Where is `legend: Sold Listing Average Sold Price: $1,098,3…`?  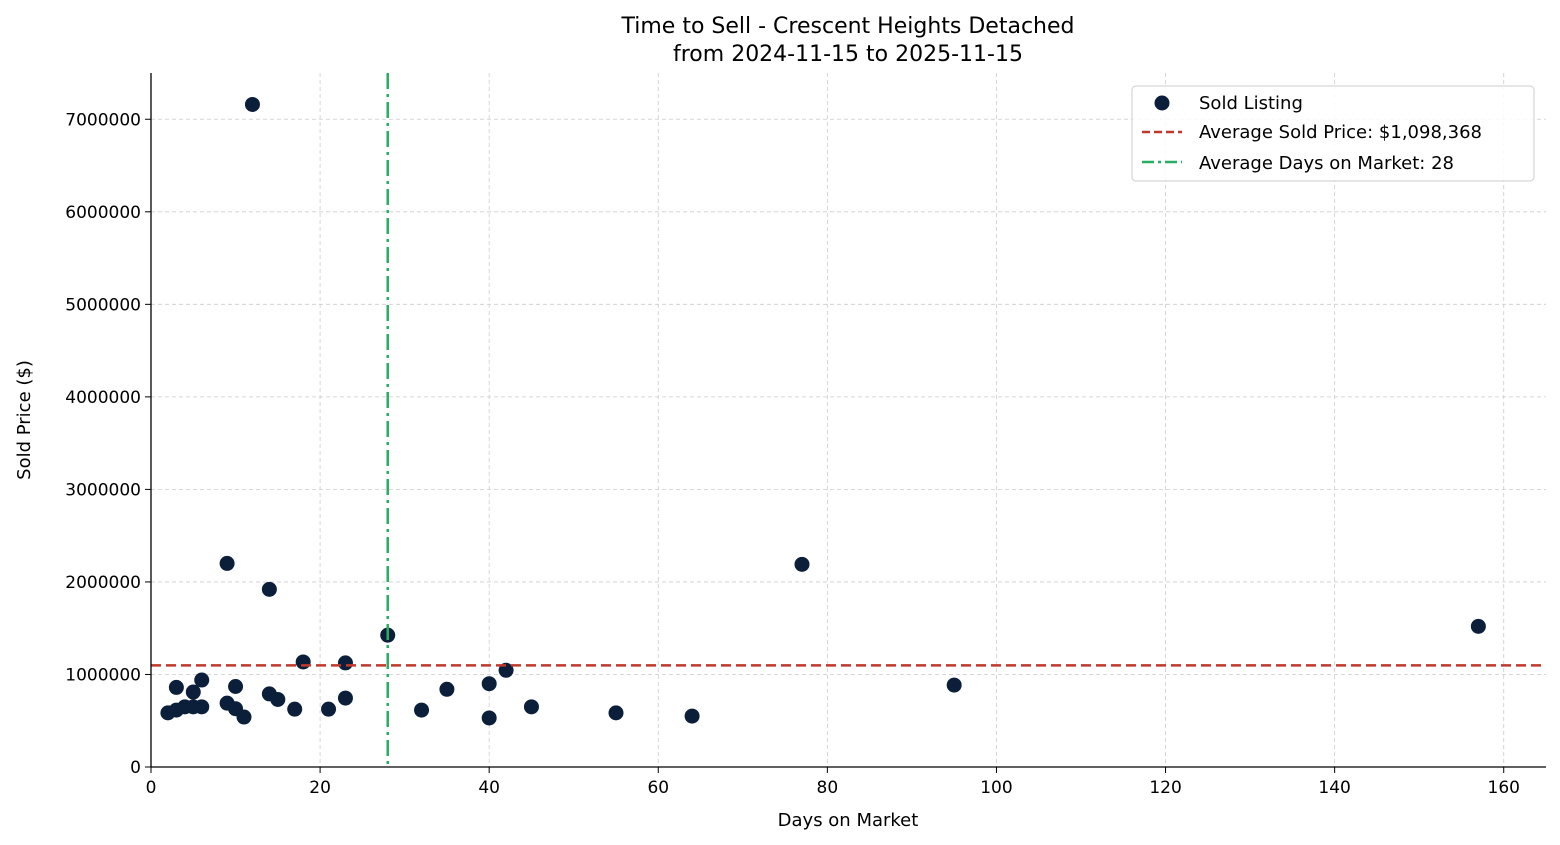 legend: Sold Listing Average Sold Price: $1,098,3… is located at coordinates (1333, 133).